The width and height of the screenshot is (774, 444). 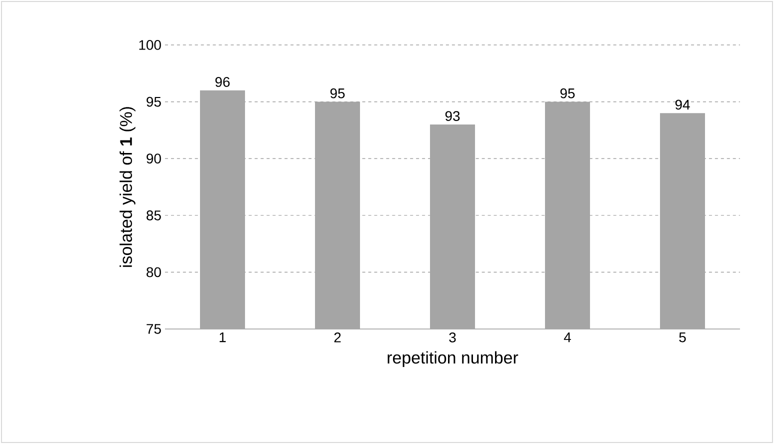 I want to click on x-tick-label: 2, so click(x=337, y=337).